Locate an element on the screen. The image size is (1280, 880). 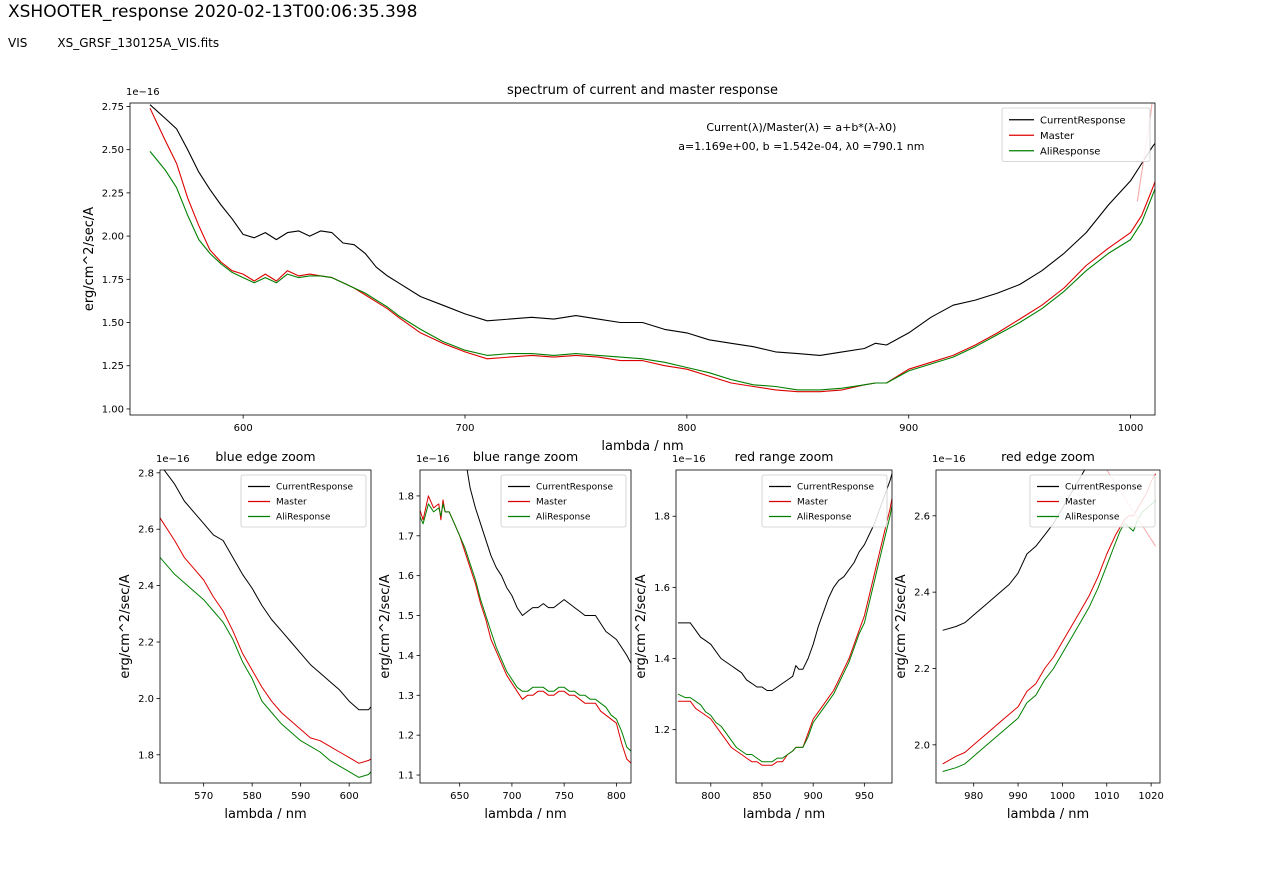
red-edge-zoom-title: red edge zoom is located at coordinates (1048, 456).